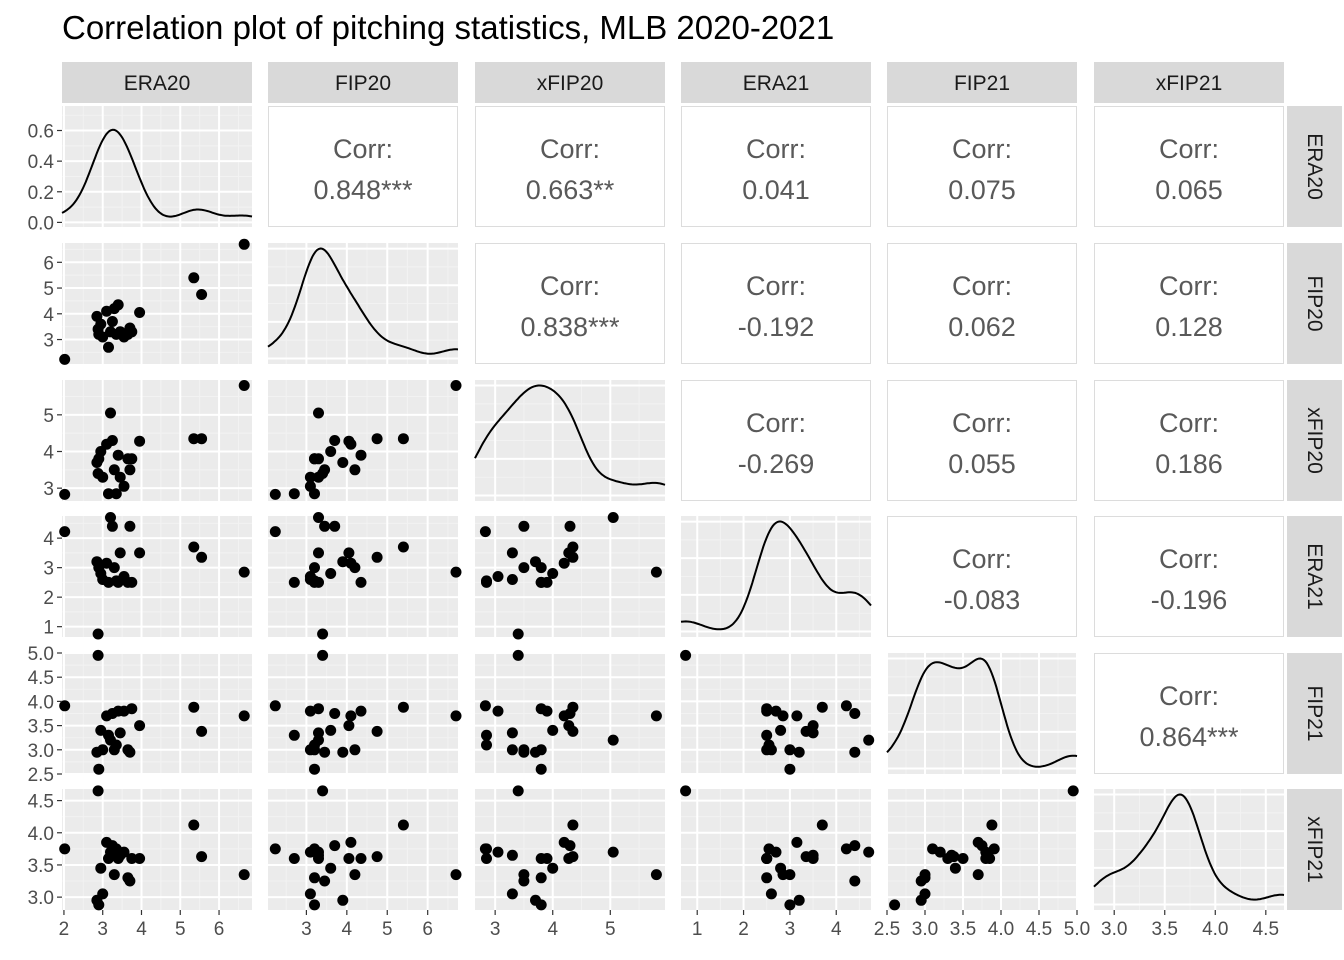 This screenshot has height=960, width=1344. I want to click on x-tick-label: 4.0, so click(1215, 929).